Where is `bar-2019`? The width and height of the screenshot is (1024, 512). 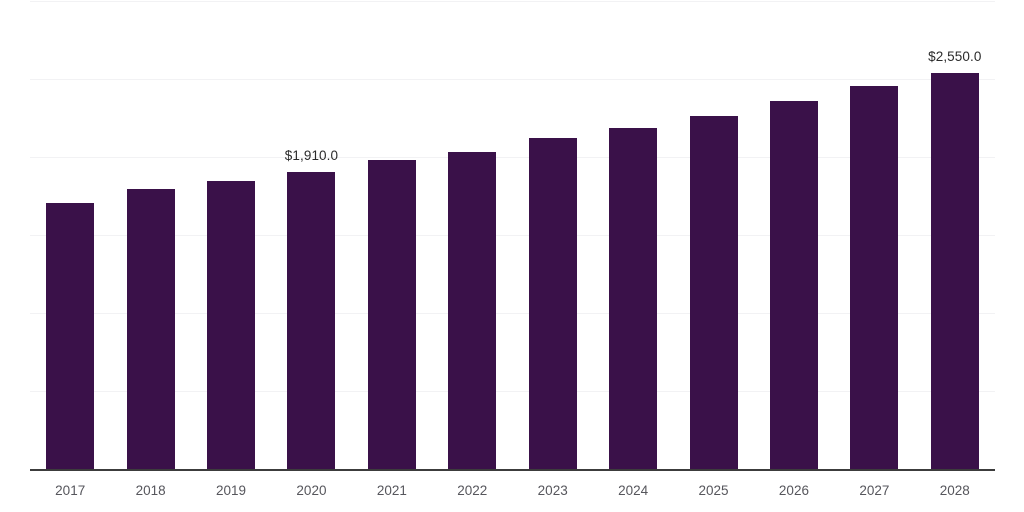
bar-2019 is located at coordinates (231, 325).